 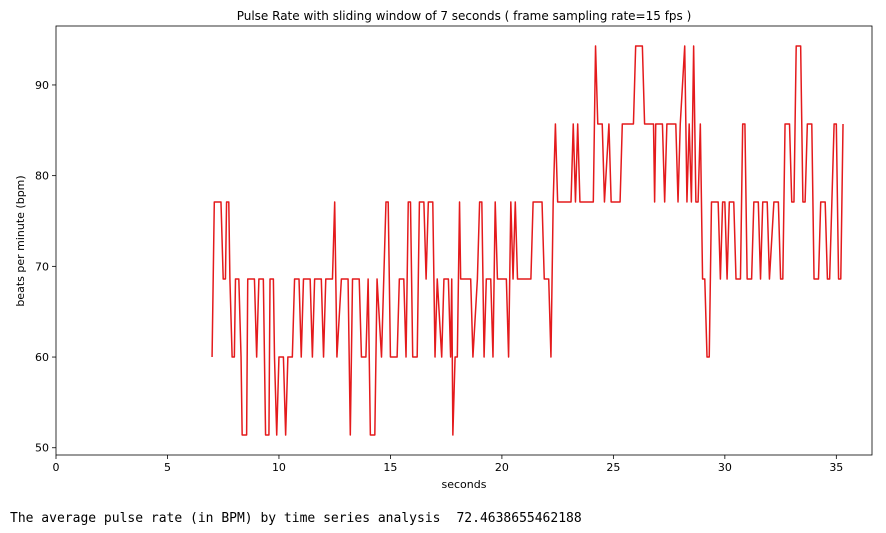 I want to click on x-tick-label: 30, so click(x=725, y=467).